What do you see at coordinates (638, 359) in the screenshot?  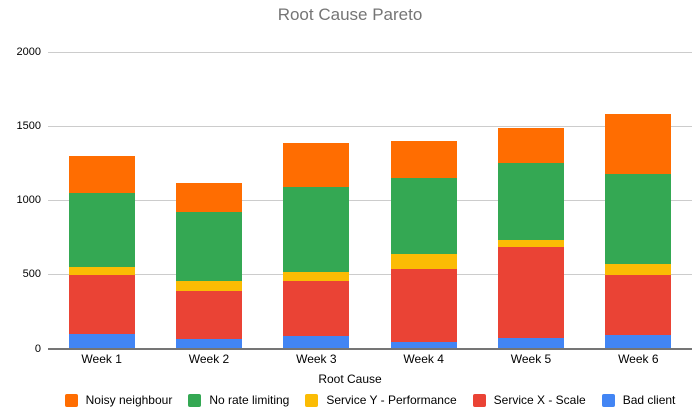 I see `x-axis-tick-label: Week 6` at bounding box center [638, 359].